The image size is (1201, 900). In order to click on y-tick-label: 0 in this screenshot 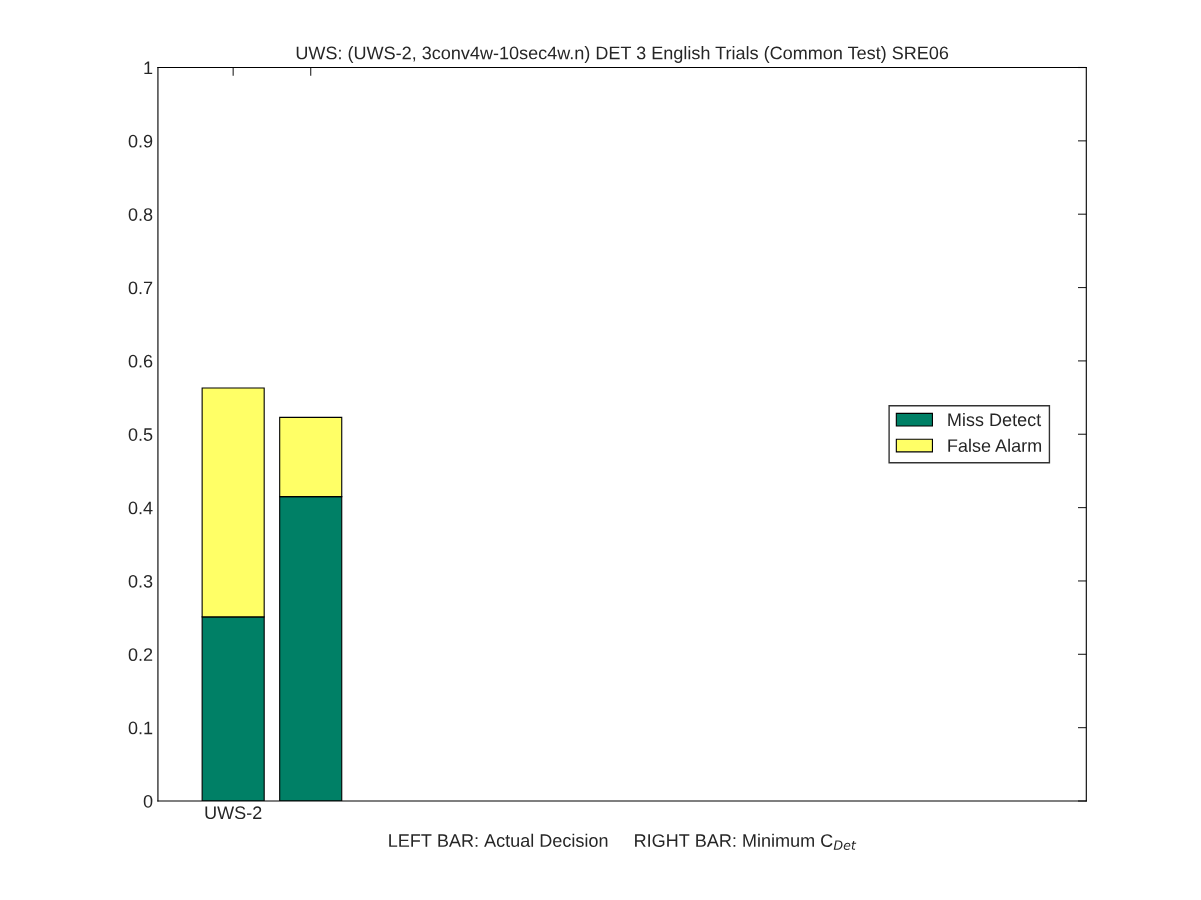, I will do `click(148, 801)`.